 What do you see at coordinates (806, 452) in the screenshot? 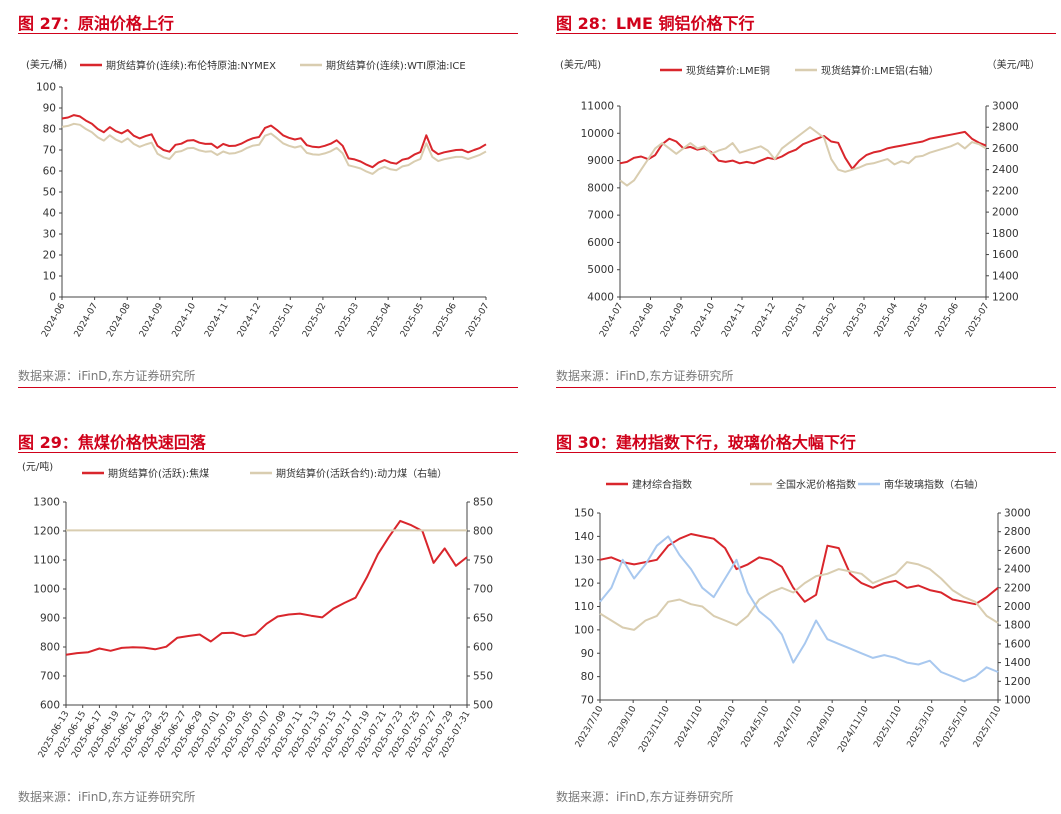
I see `figure-30-top-rule` at bounding box center [806, 452].